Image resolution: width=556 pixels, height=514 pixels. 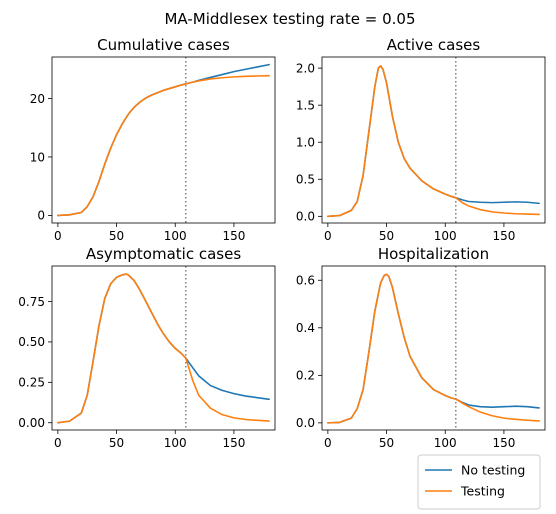 I want to click on y-tick-label: 10, so click(x=37, y=157).